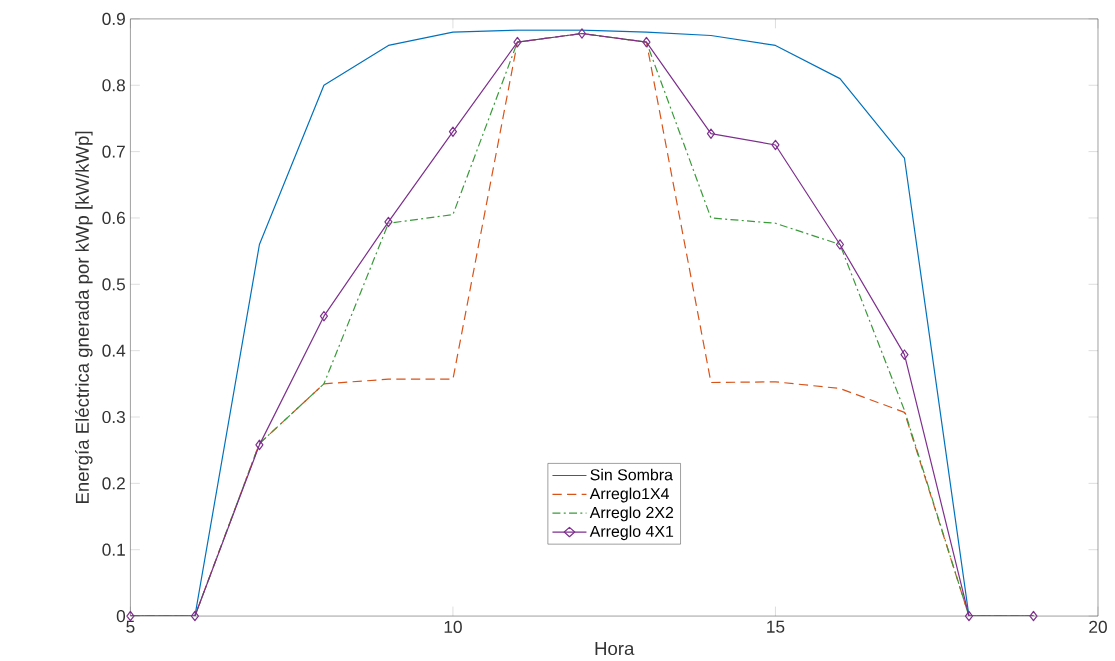 The height and width of the screenshot is (661, 1115). Describe the element at coordinates (631, 532) in the screenshot. I see `legend-label: Arreglo 4X1` at that location.